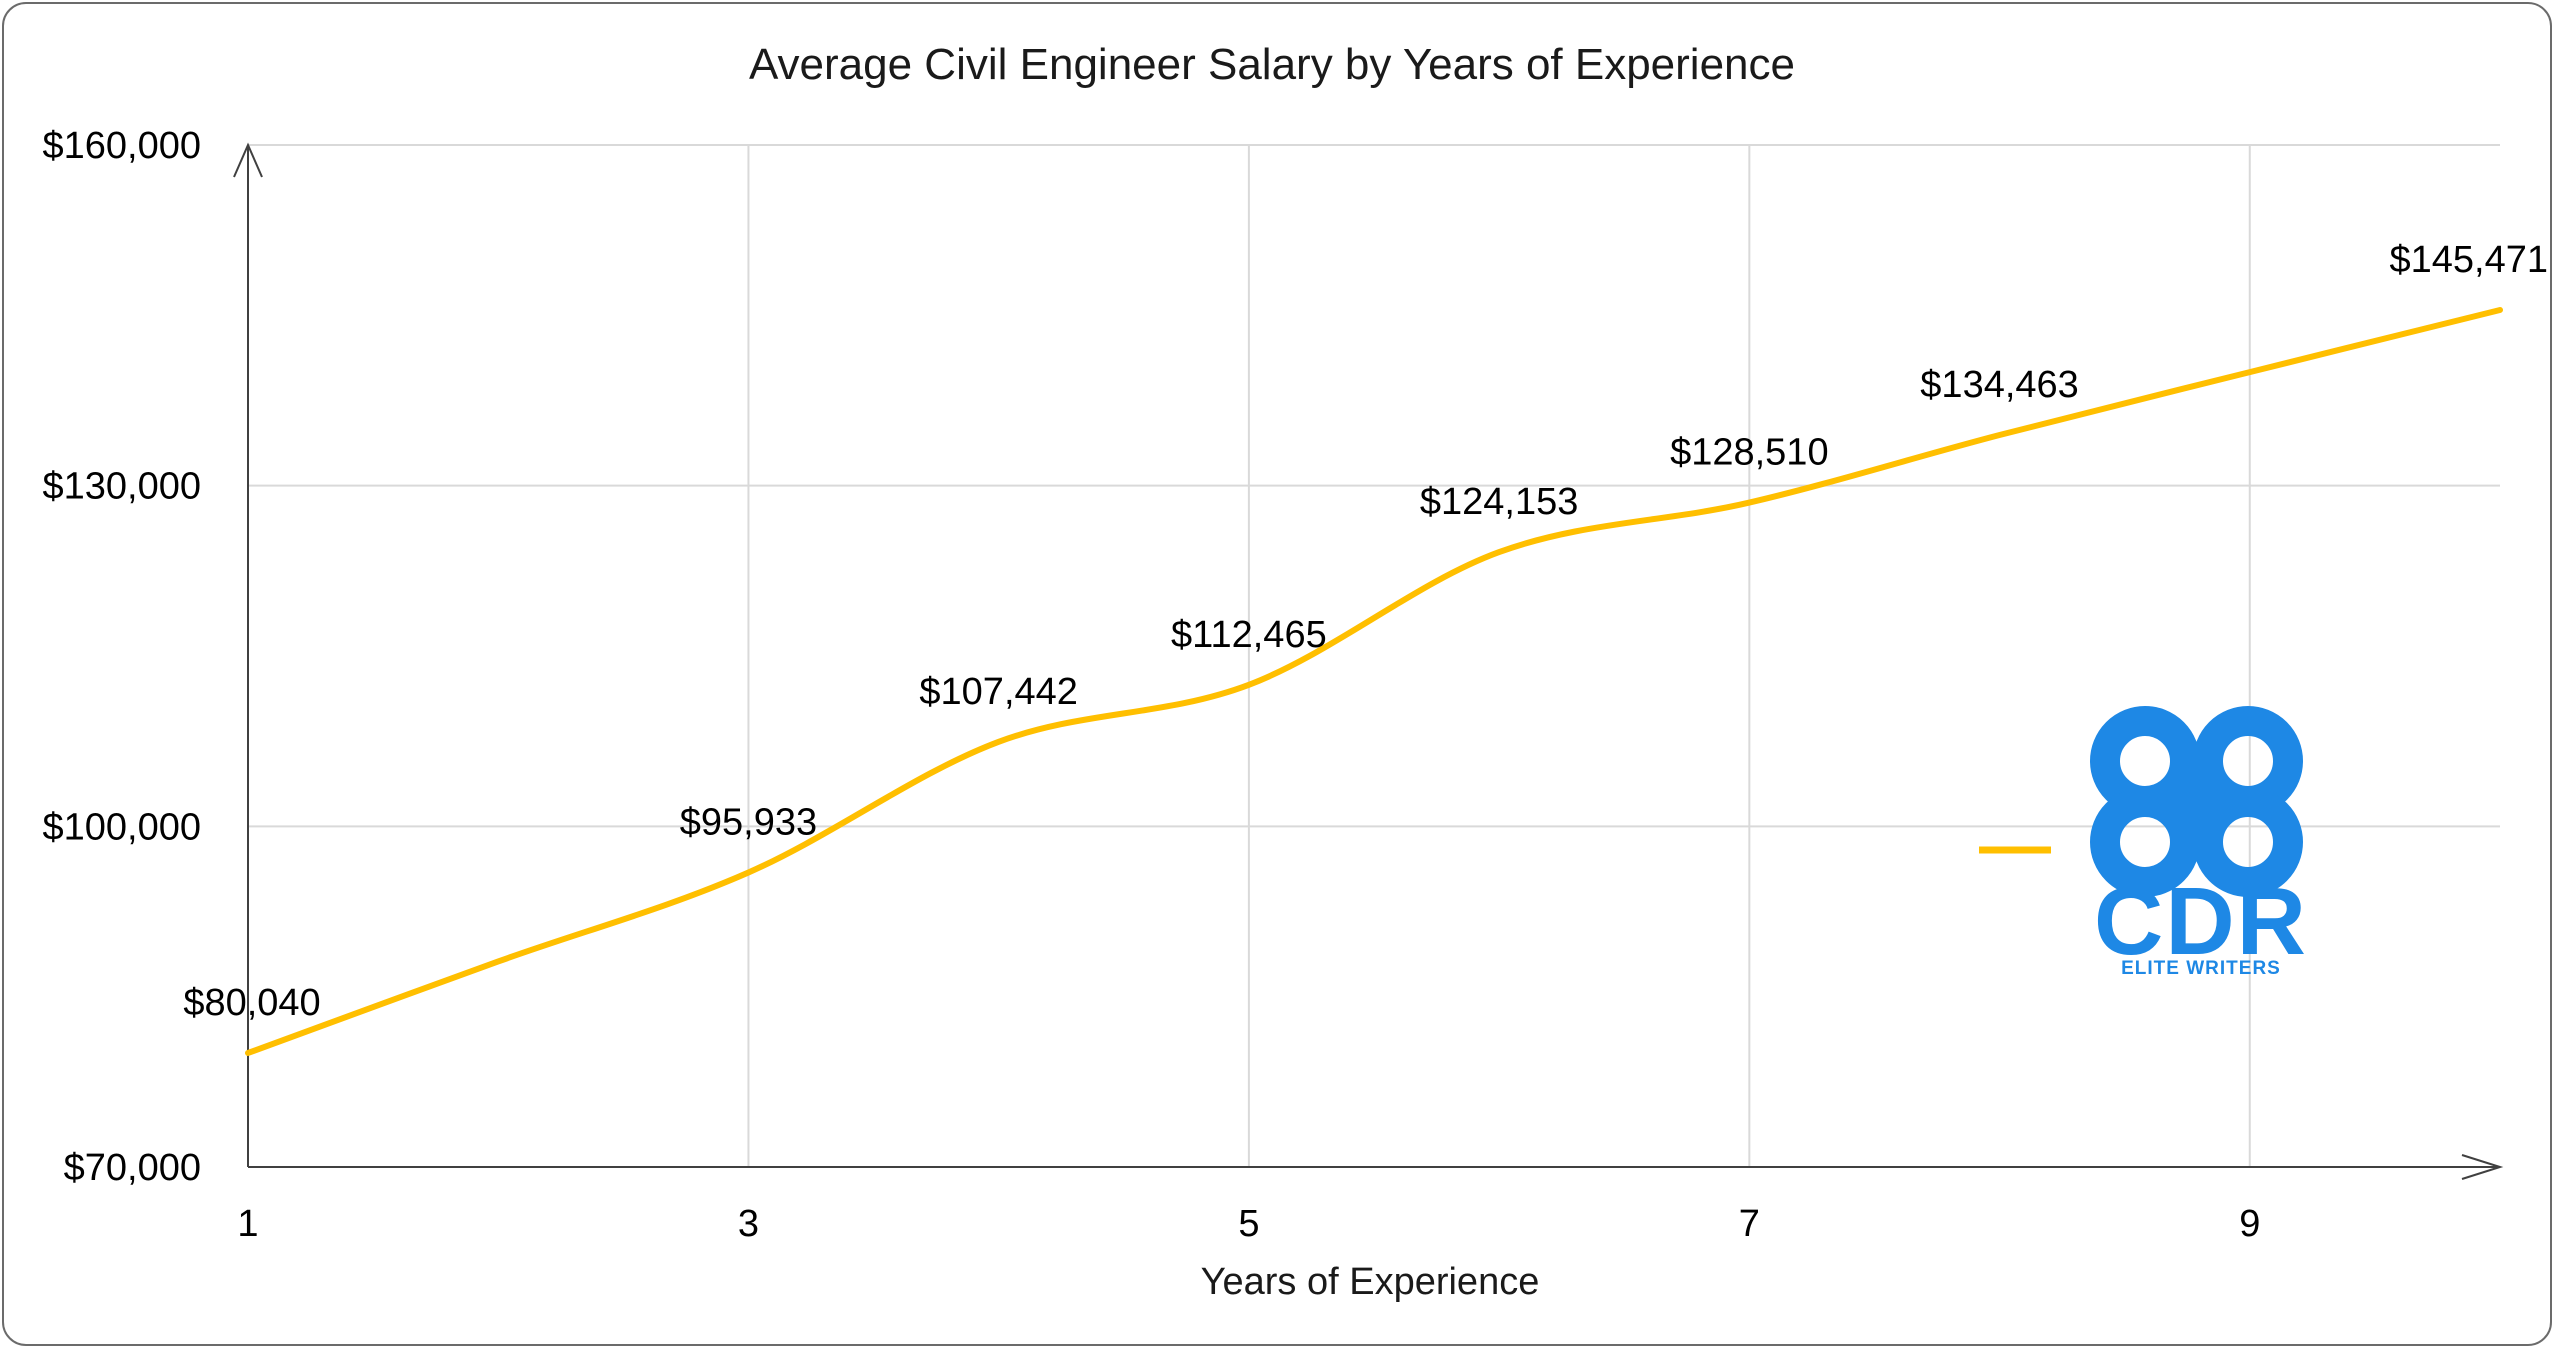  I want to click on x-tick-label: 7, so click(1749, 1224).